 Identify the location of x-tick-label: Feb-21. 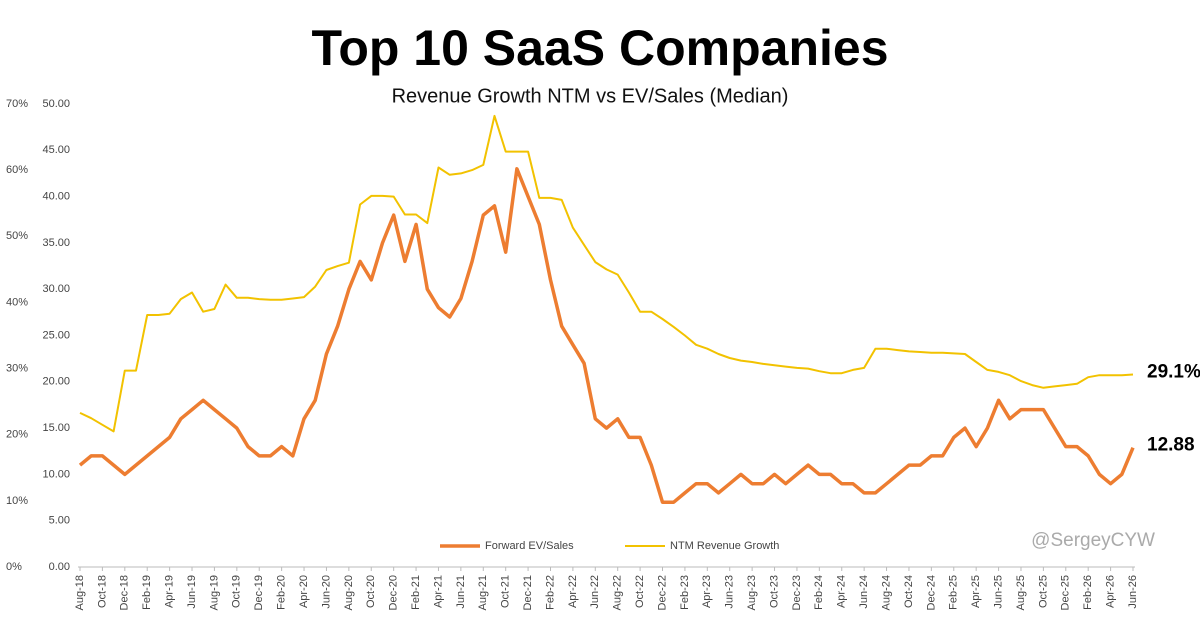
(416, 592).